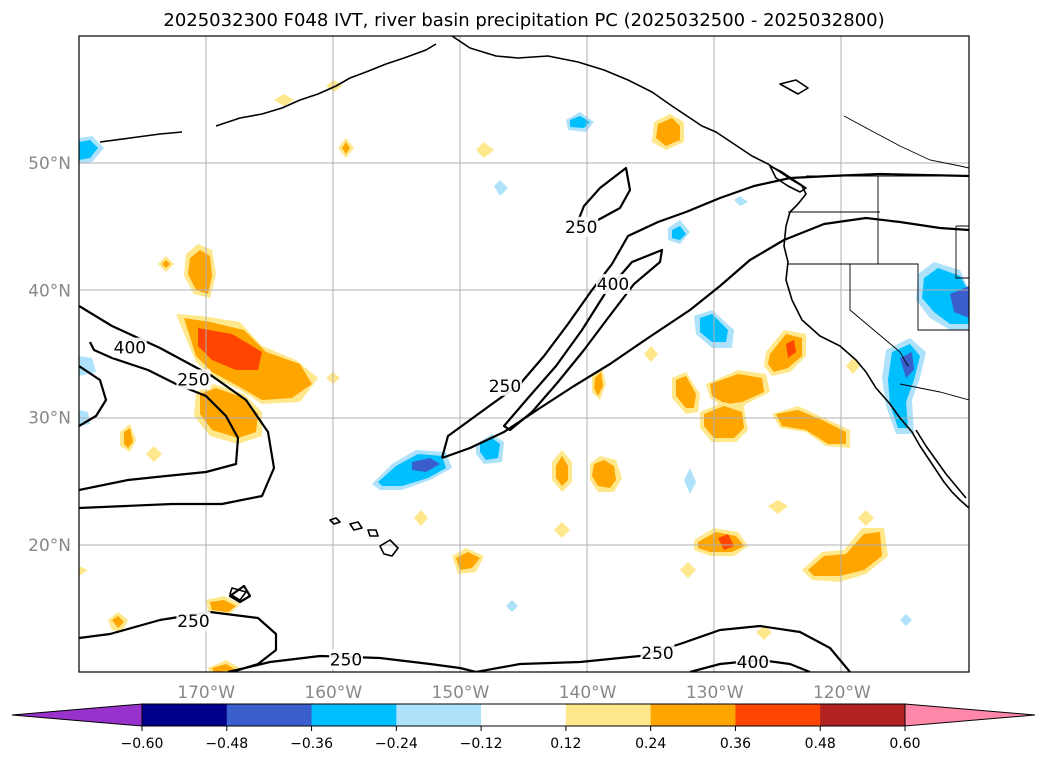  I want to click on colorbar-tick-label: 0.36, so click(735, 744).